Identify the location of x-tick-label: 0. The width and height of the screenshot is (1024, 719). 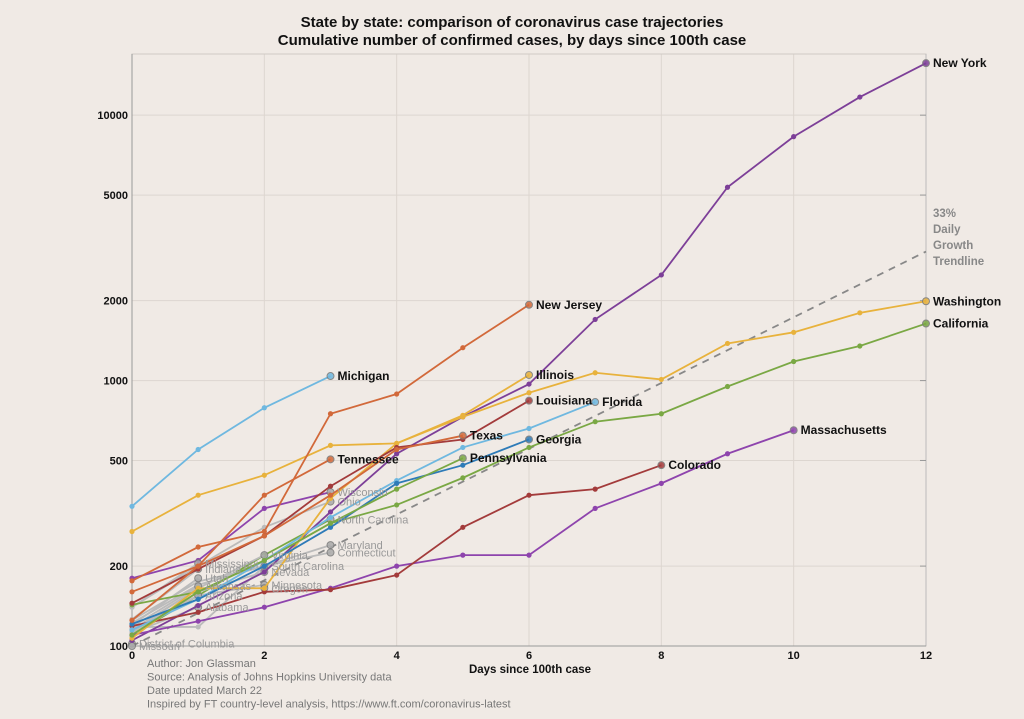
(132, 656).